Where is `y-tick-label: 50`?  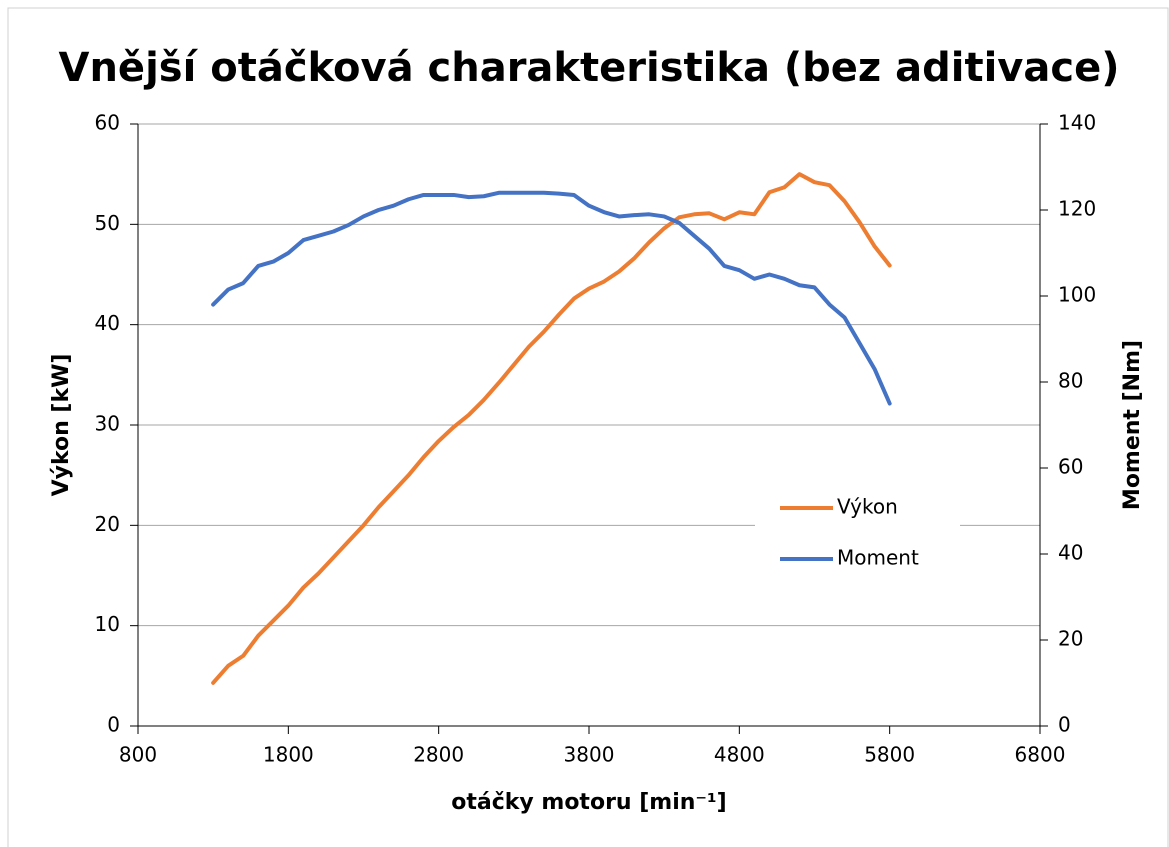
y-tick-label: 50 is located at coordinates (107, 223).